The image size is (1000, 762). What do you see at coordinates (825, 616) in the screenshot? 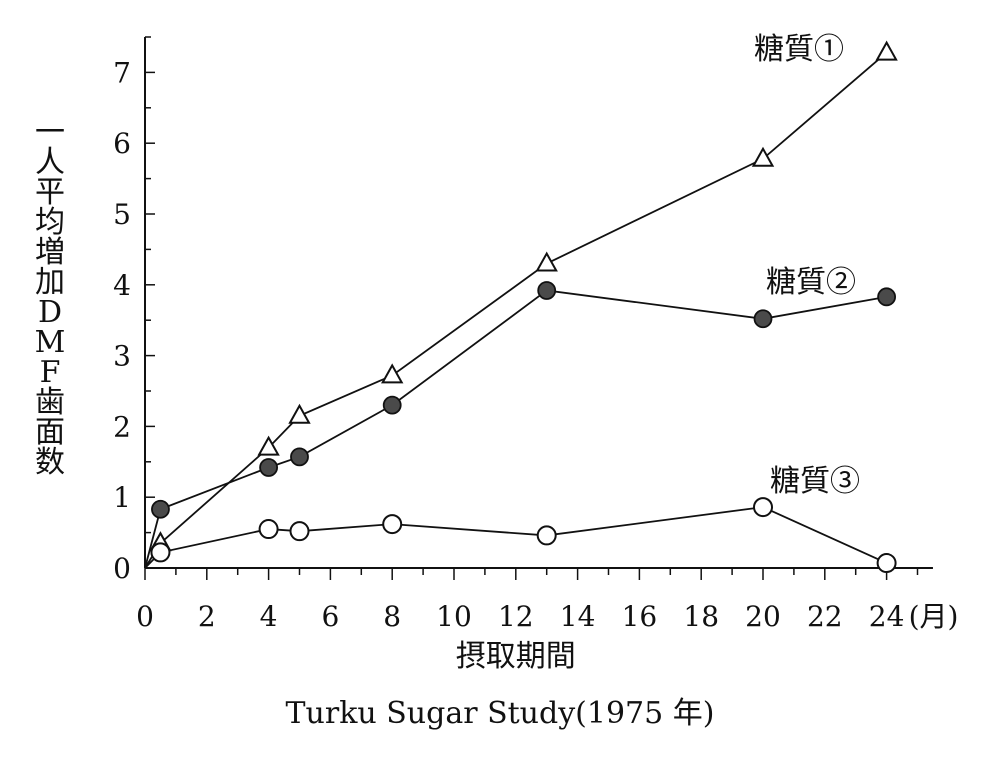
I see `x-tick-label: 22` at bounding box center [825, 616].